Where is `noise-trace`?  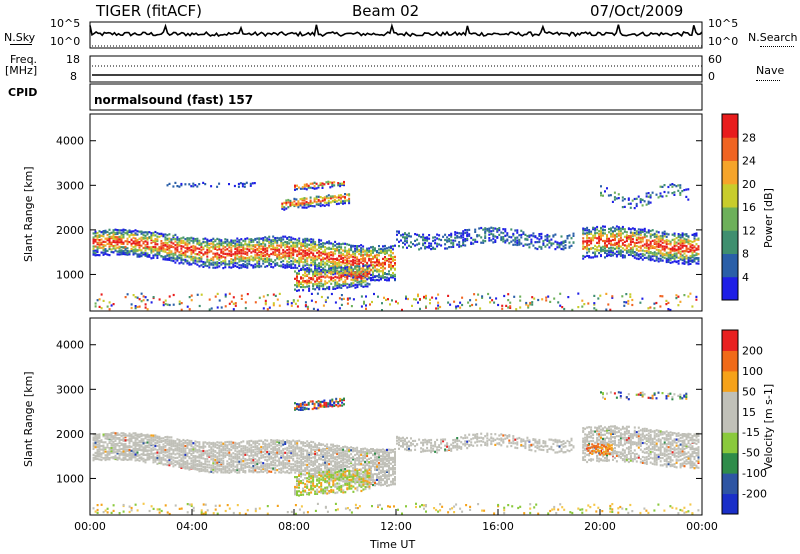 noise-trace is located at coordinates (396, 35).